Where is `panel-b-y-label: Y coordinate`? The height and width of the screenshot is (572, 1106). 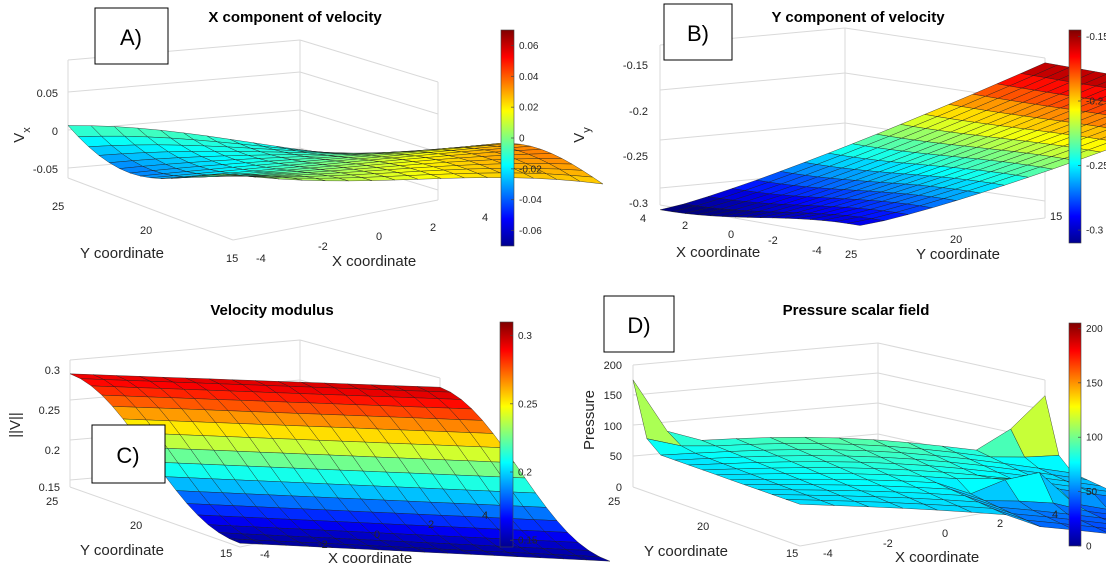 panel-b-y-label: Y coordinate is located at coordinates (958, 254).